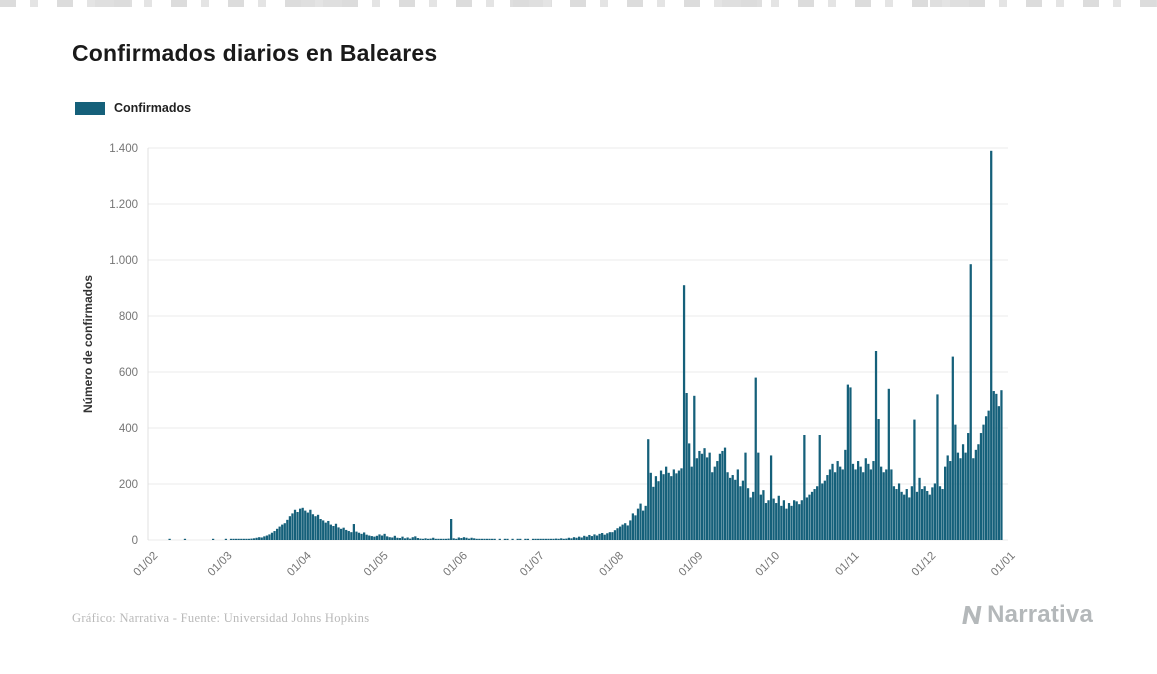  Describe the element at coordinates (88, 344) in the screenshot. I see `y-axis-title: Número de confirmados` at that location.